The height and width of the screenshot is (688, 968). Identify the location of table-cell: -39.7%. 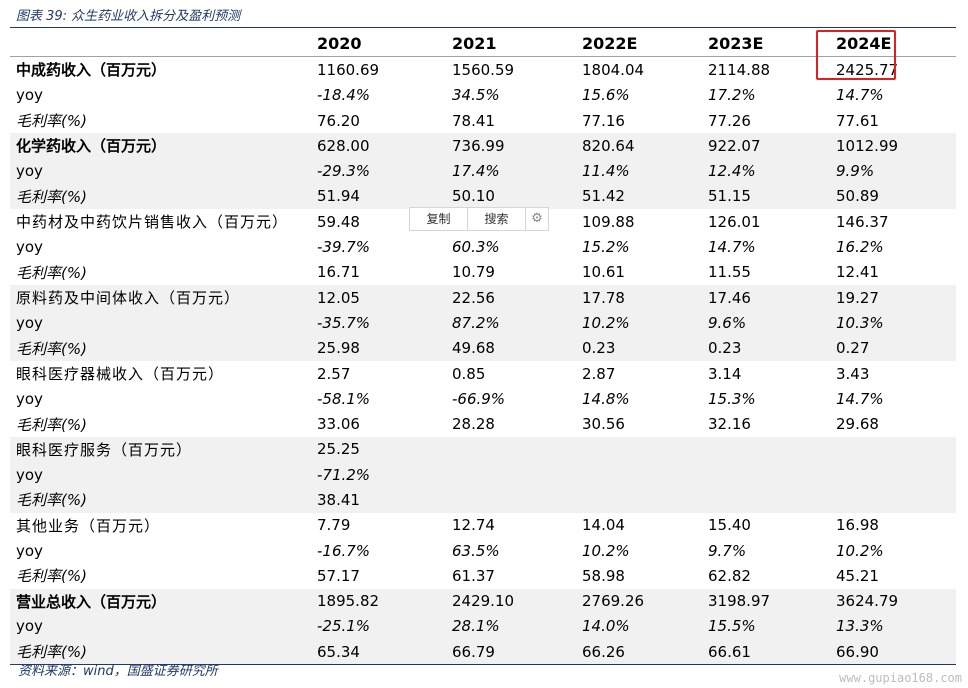
(344, 247).